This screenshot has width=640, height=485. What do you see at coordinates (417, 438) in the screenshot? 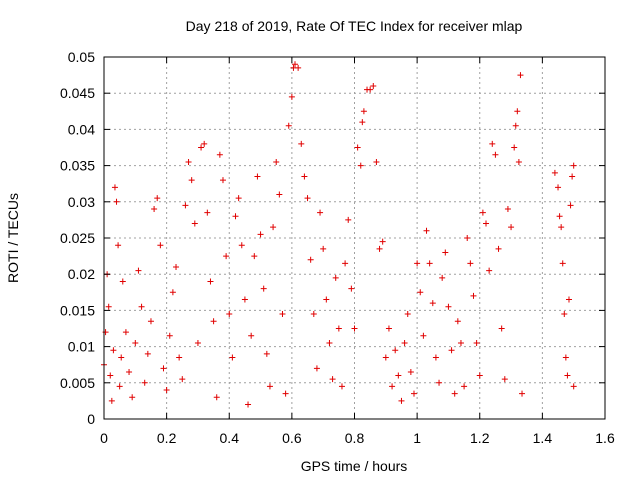
I see `x-tick-label: 1` at bounding box center [417, 438].